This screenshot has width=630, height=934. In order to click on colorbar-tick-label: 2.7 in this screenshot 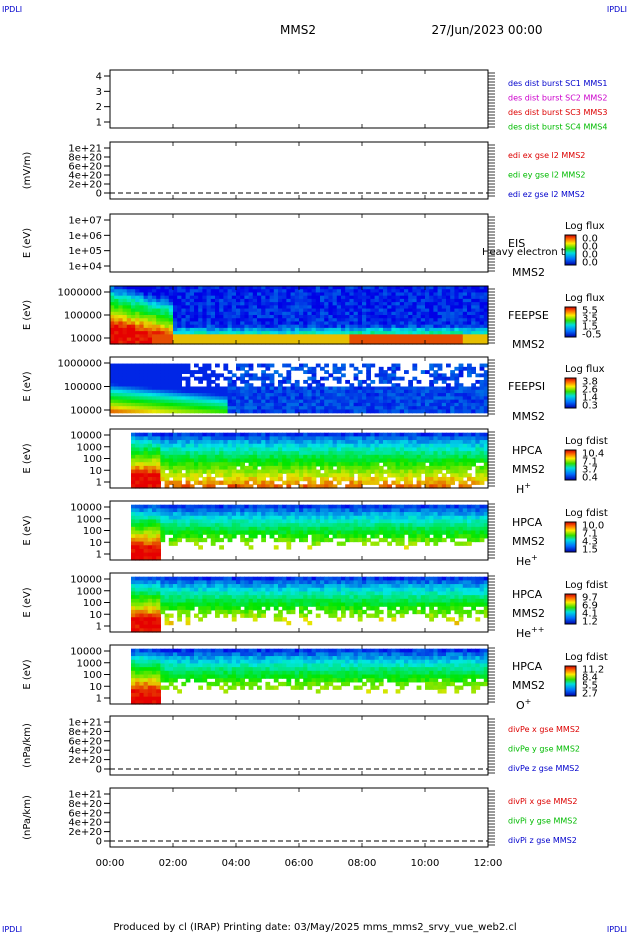, I will do `click(590, 694)`.